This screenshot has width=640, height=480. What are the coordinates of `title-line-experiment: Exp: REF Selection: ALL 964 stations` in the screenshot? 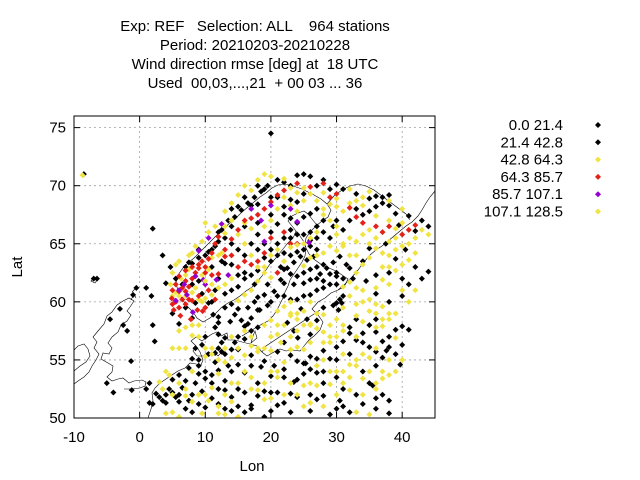 It's located at (255, 26).